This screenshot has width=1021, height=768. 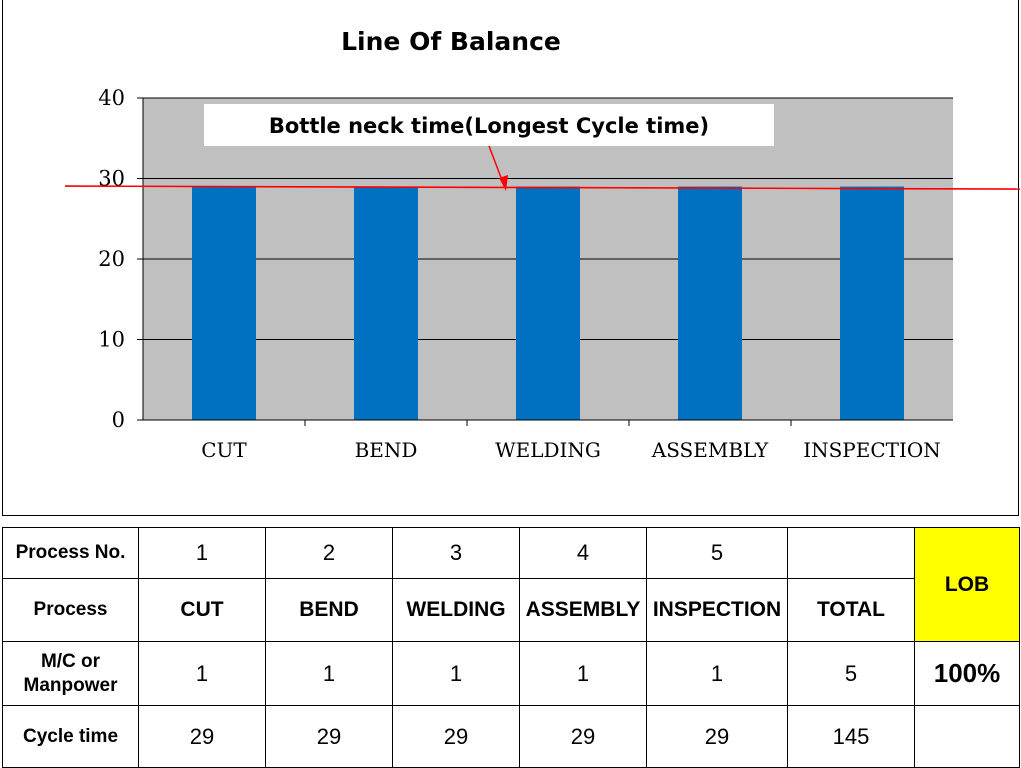 I want to click on y-tick-label: 20, so click(x=111, y=259).